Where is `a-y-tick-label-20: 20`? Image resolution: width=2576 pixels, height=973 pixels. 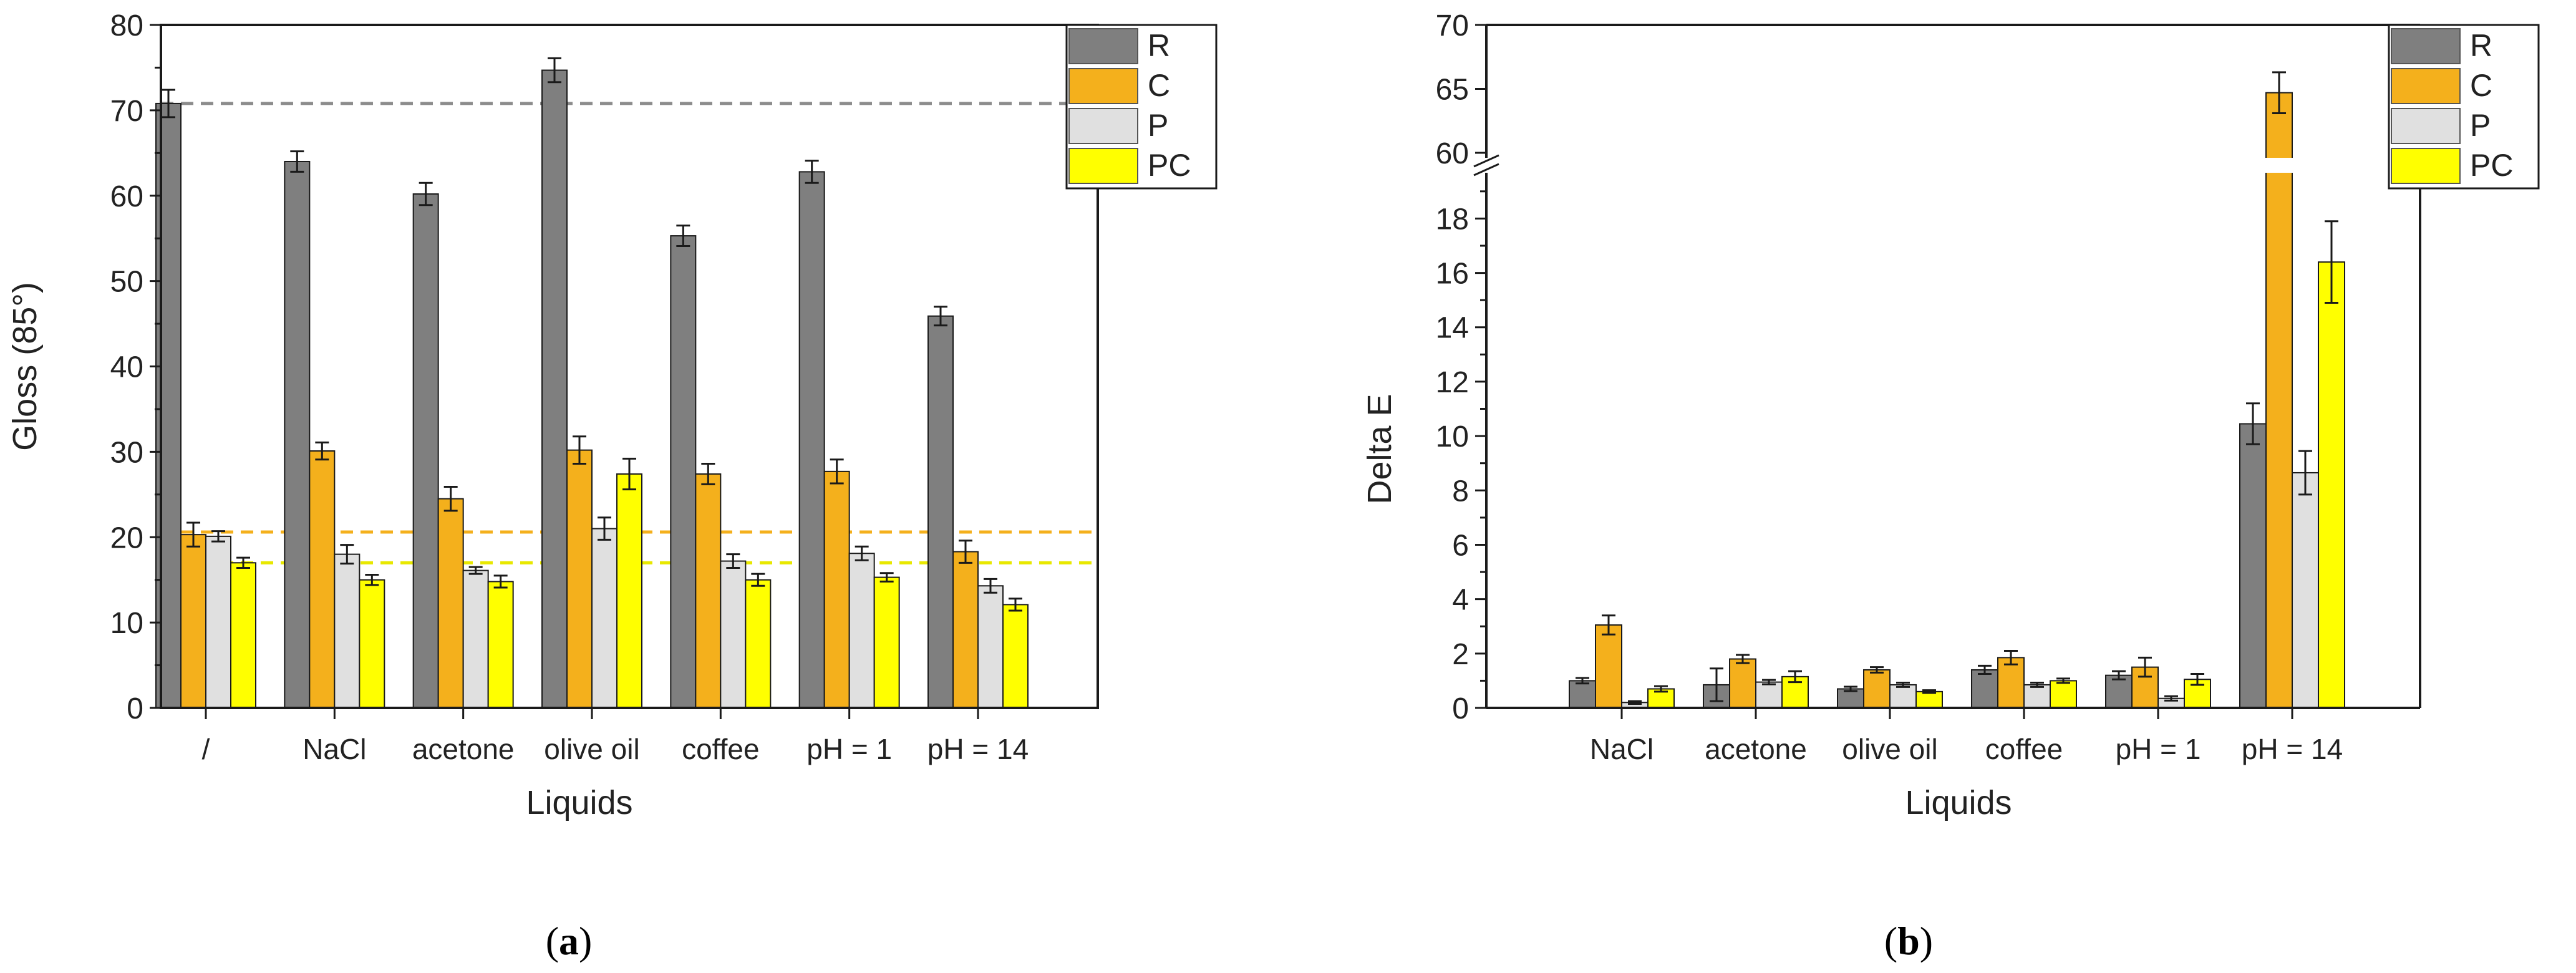 a-y-tick-label-20: 20 is located at coordinates (127, 537).